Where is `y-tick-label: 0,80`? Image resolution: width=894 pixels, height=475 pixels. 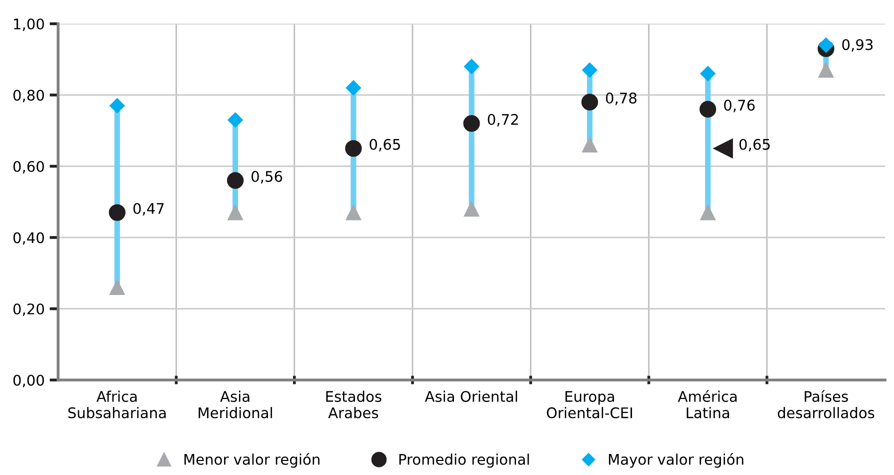
y-tick-label: 0,80 is located at coordinates (28, 96).